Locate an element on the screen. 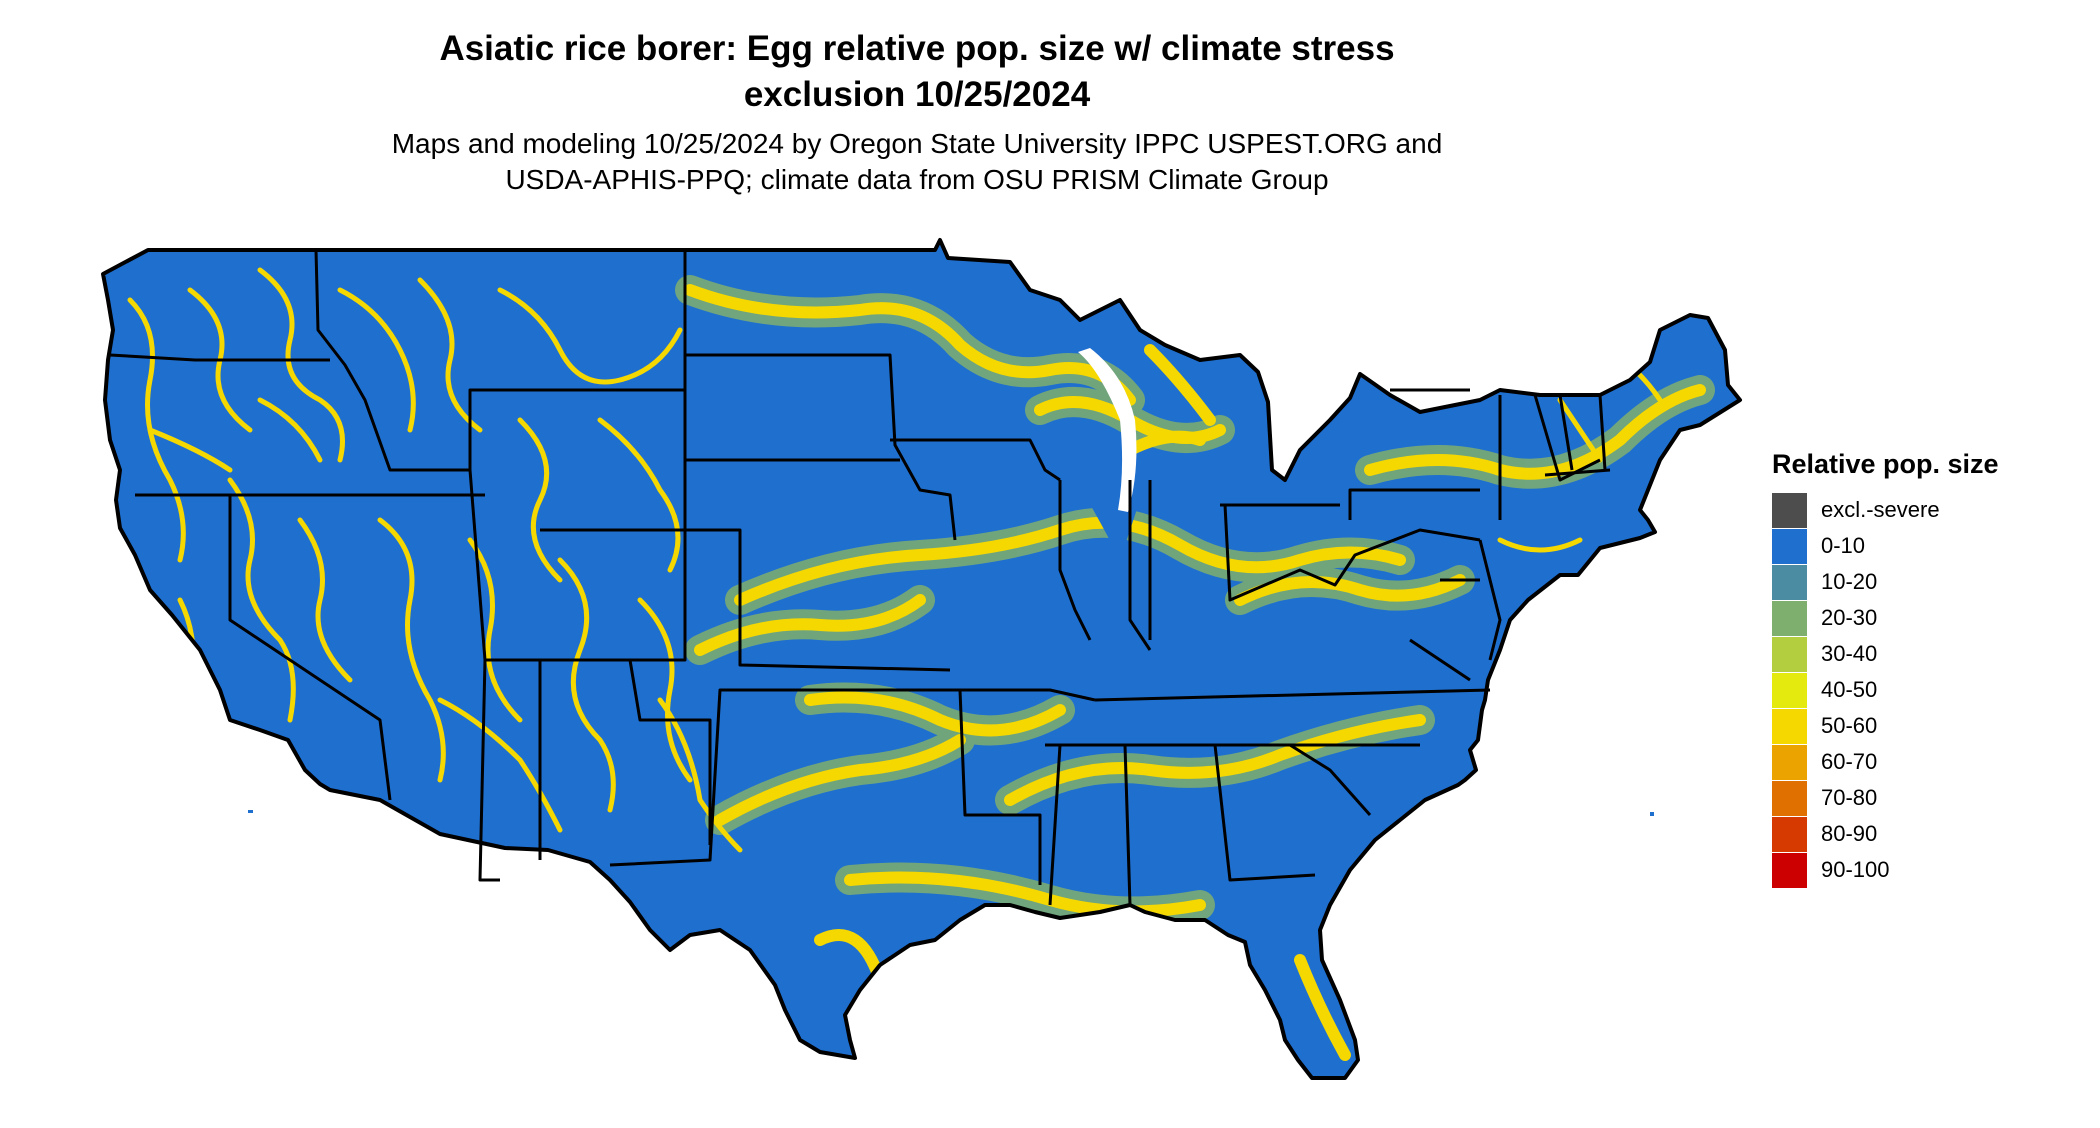  legend-label: 90-100 is located at coordinates (1855, 869).